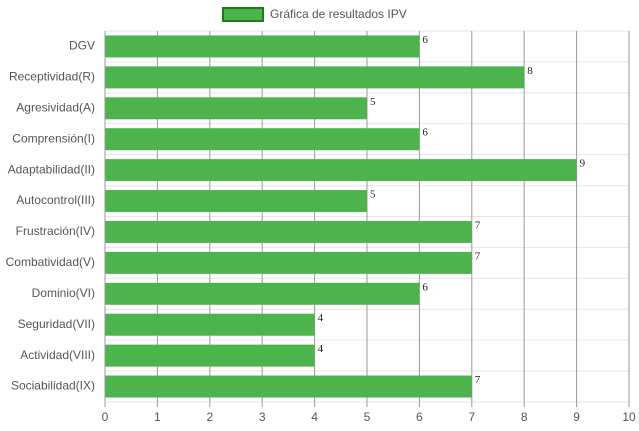 The image size is (639, 431). Describe the element at coordinates (209, 417) in the screenshot. I see `x-tick-label: 2` at that location.